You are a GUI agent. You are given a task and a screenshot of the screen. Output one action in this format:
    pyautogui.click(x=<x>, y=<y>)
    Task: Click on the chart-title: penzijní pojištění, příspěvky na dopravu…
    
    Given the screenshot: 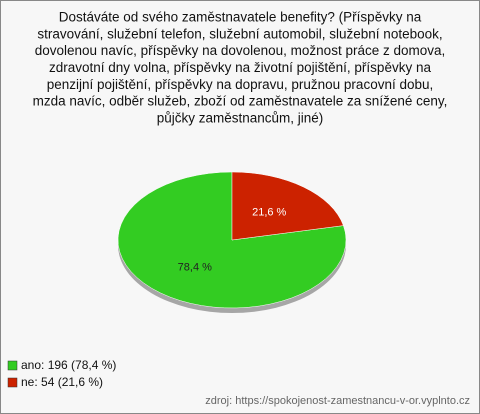 What is the action you would take?
    pyautogui.click(x=240, y=84)
    